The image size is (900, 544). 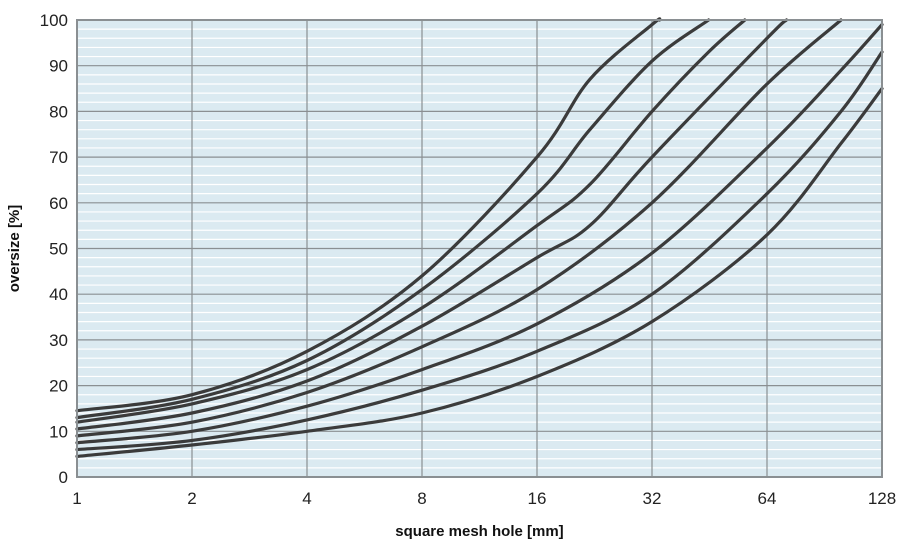 I want to click on x-tick-label: 64, so click(x=767, y=498).